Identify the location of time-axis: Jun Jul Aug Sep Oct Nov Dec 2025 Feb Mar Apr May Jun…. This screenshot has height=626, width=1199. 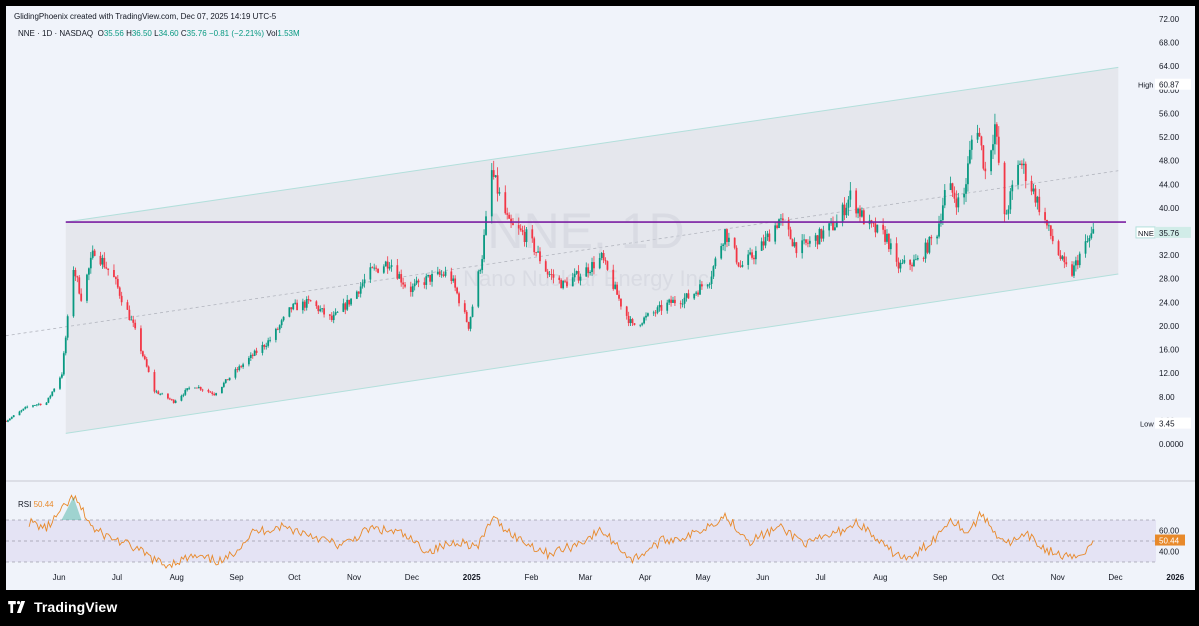
(619, 577).